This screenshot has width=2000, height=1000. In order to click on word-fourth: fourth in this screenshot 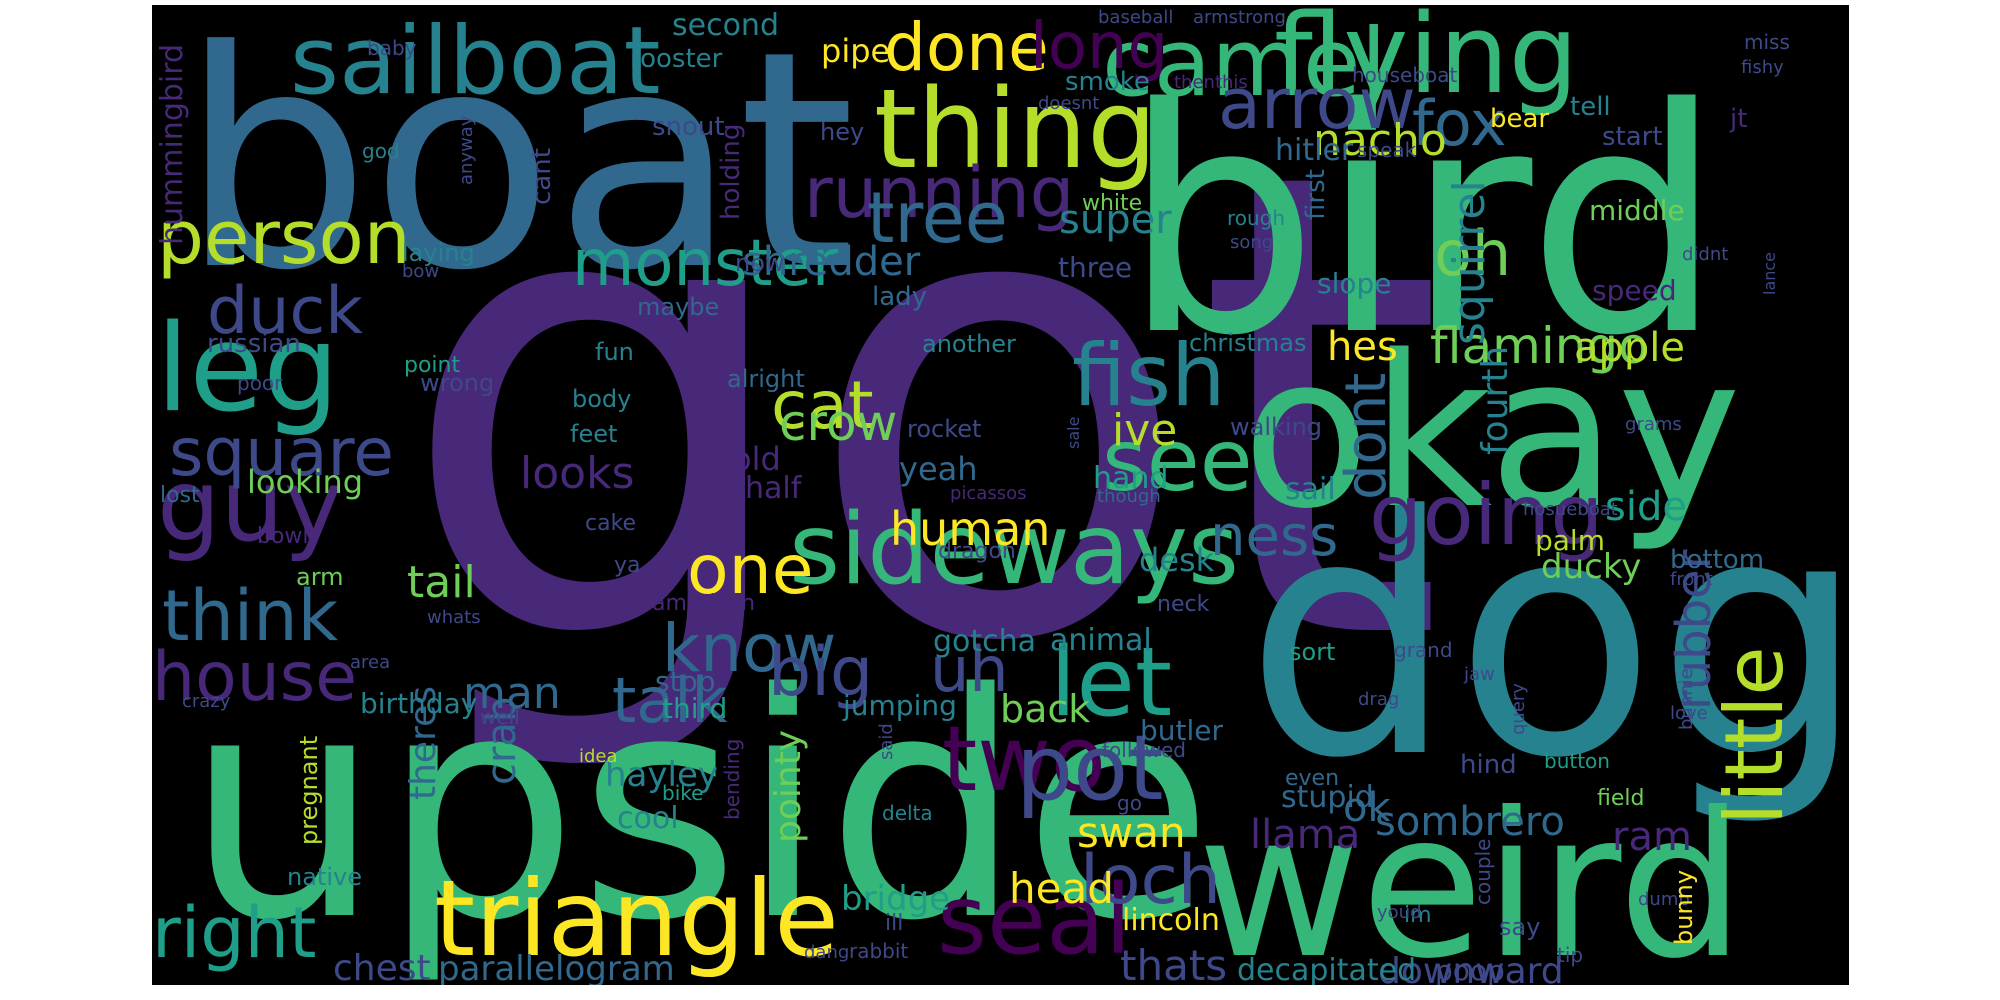, I will do `click(1495, 400)`.